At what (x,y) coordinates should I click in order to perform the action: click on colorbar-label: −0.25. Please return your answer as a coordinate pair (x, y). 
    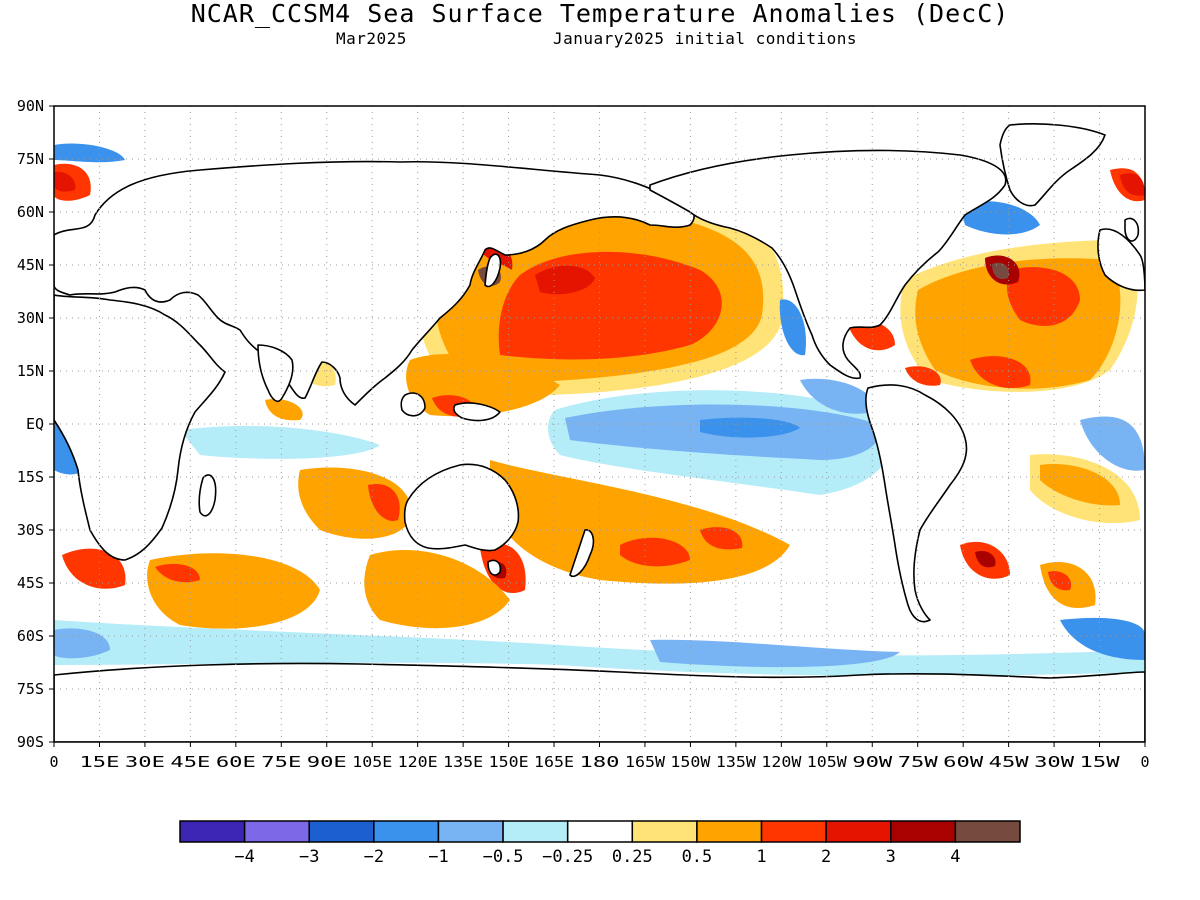
    Looking at the image, I should click on (567, 857).